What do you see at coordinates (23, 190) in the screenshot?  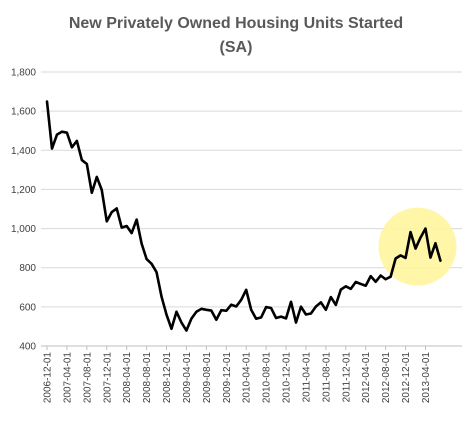 I see `y-tick-label: 1,200` at bounding box center [23, 190].